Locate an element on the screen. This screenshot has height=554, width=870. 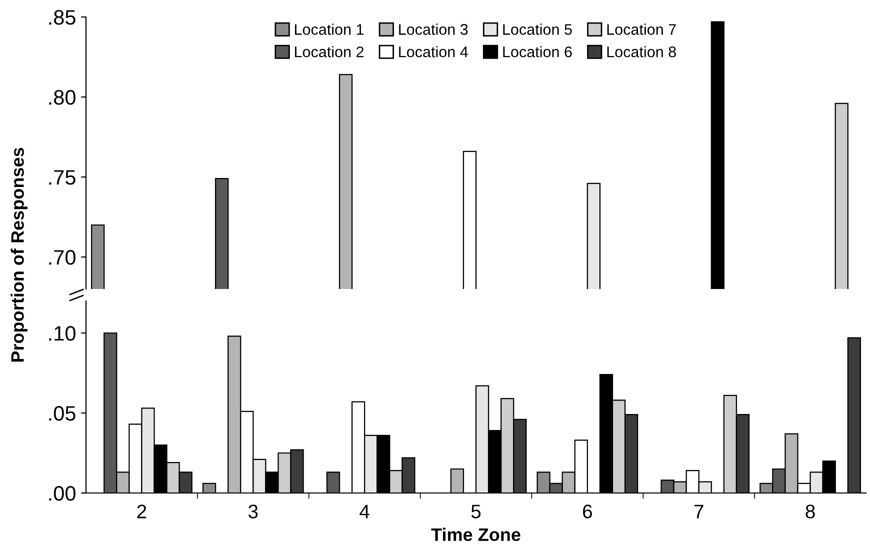
x-tick-label: 2 is located at coordinates (141, 511).